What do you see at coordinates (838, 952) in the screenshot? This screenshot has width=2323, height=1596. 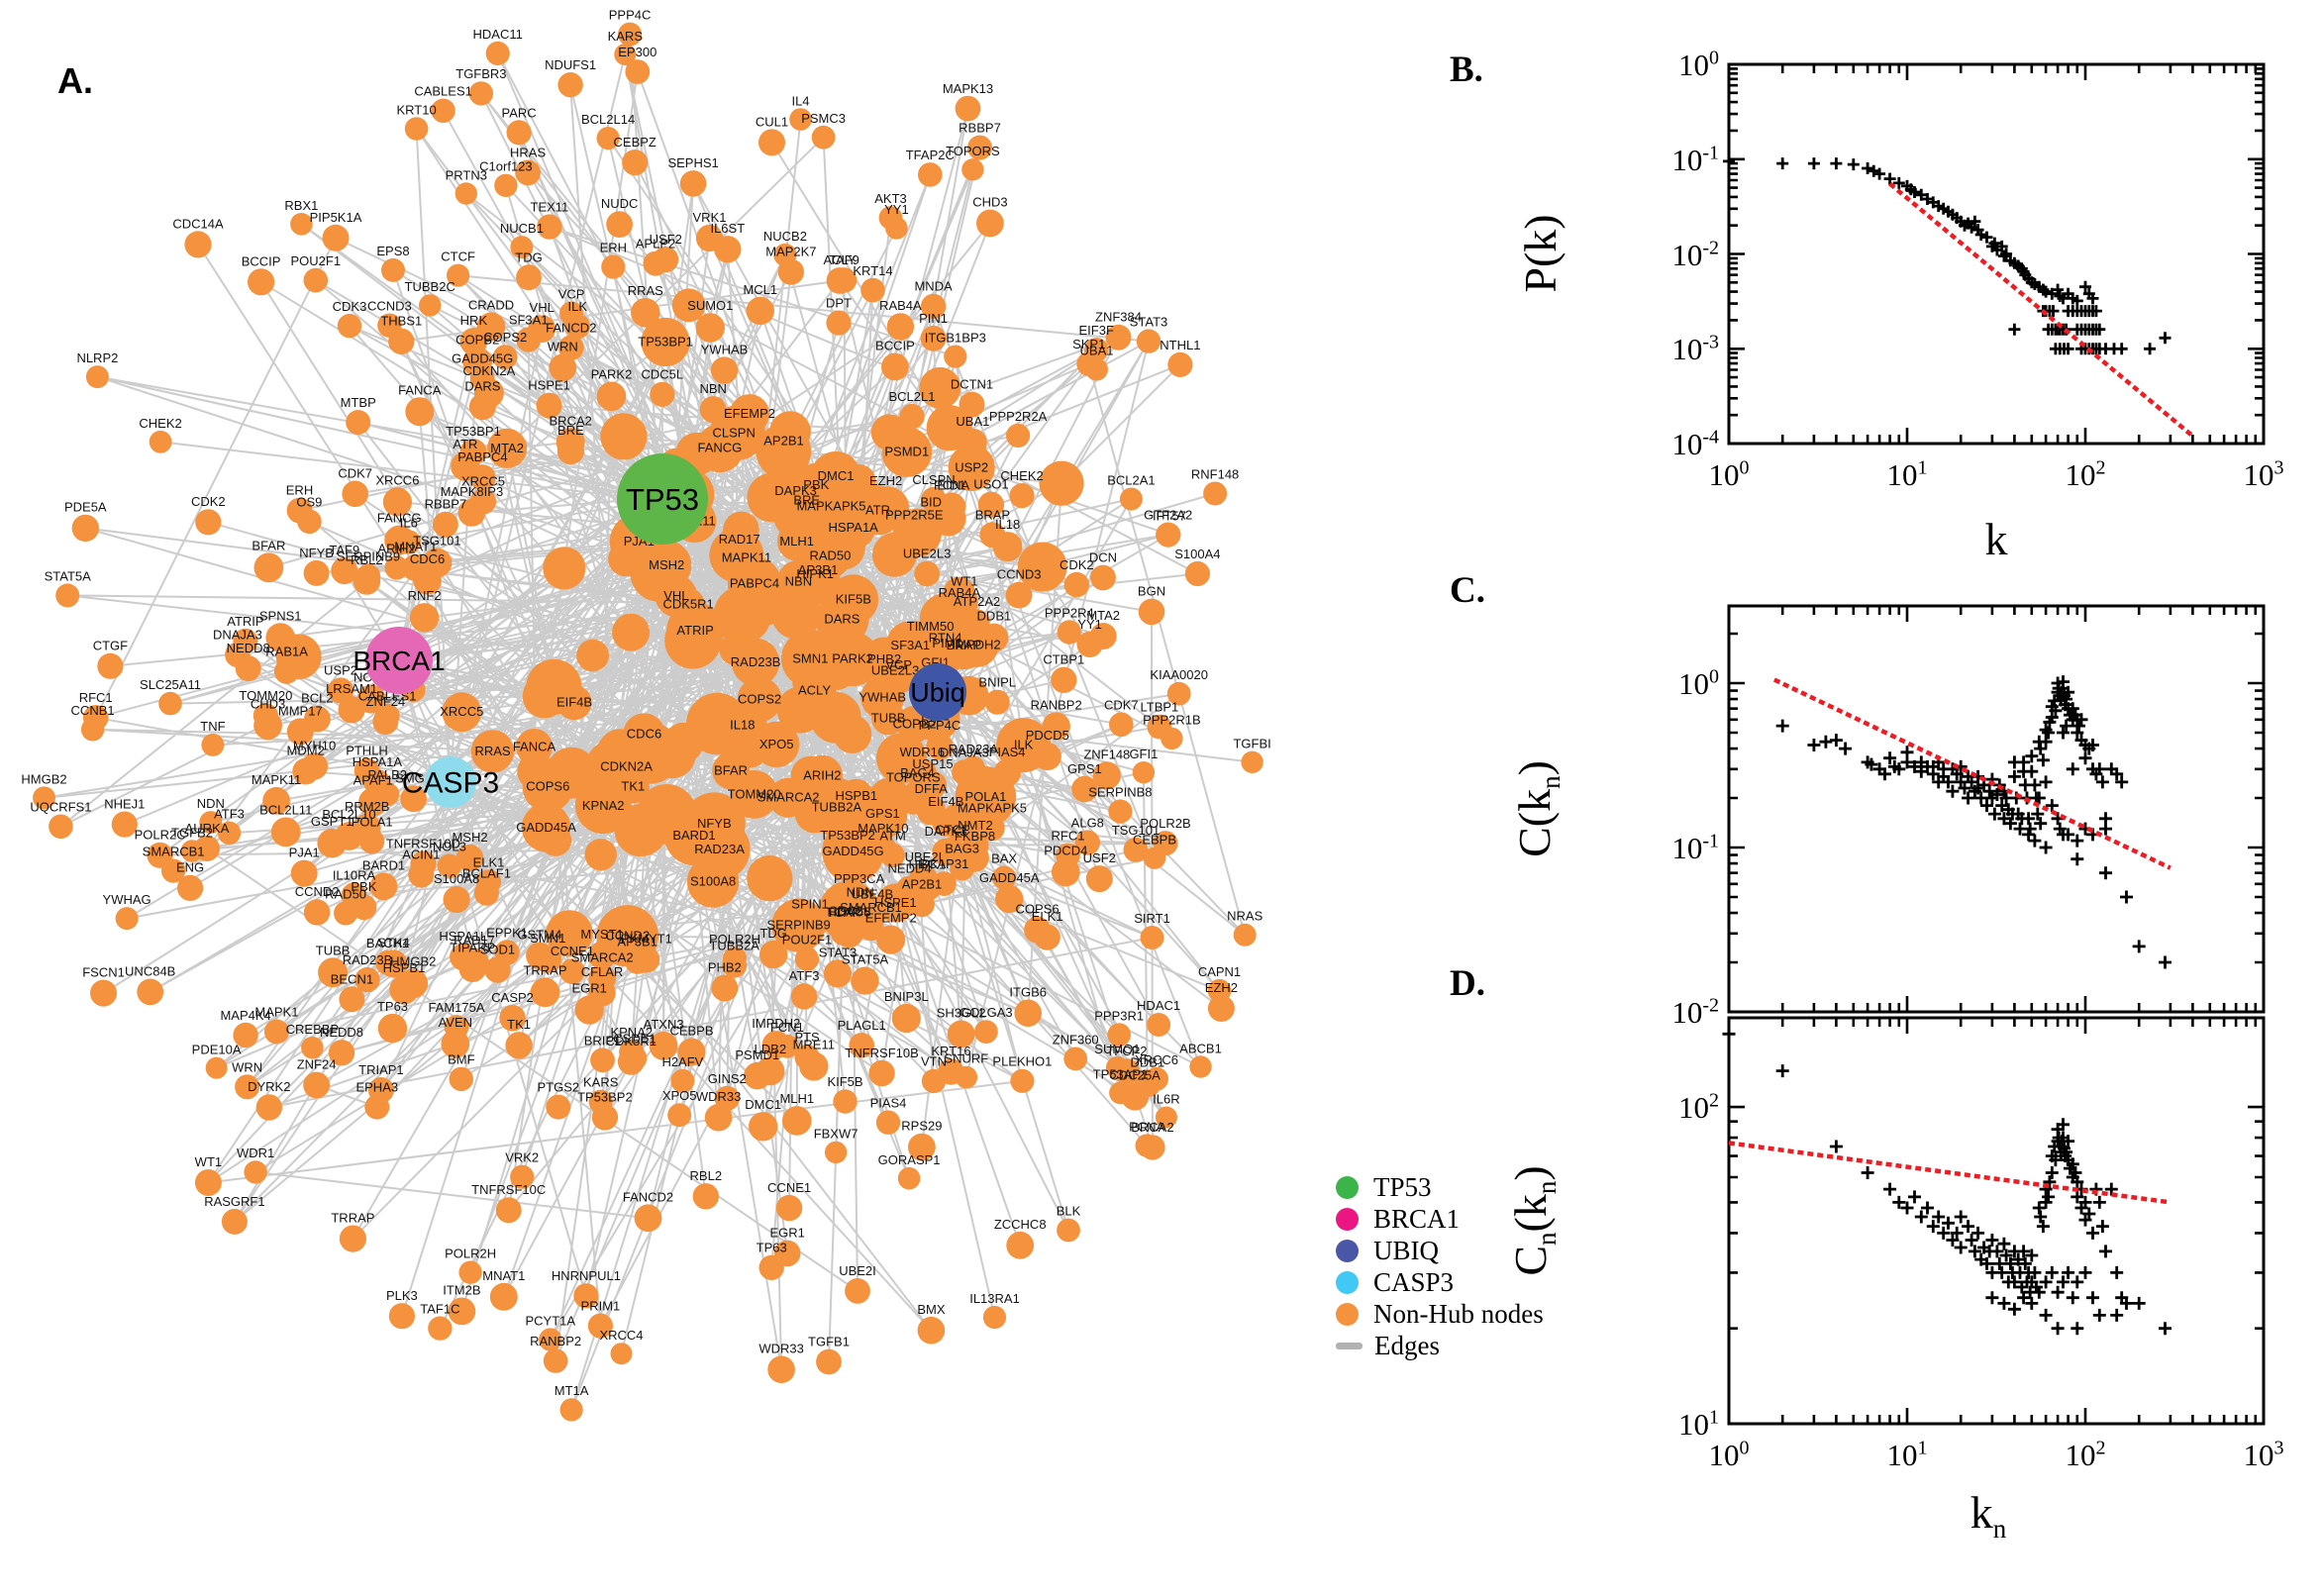 I see `gene-label: STAT3` at bounding box center [838, 952].